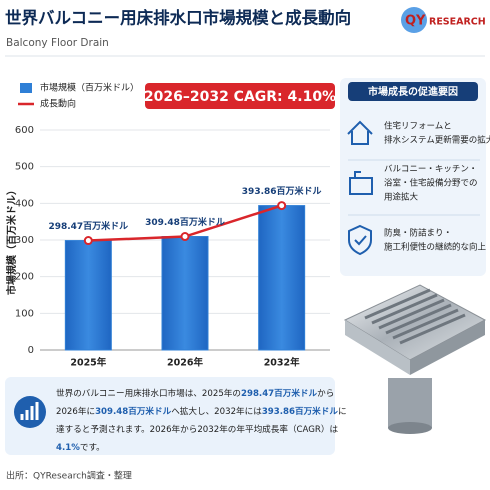 The image size is (490, 490). I want to click on summary-segment: 達すると予測されます。2026年から2032年の年平均成長率（CAGR）は, so click(197, 429).